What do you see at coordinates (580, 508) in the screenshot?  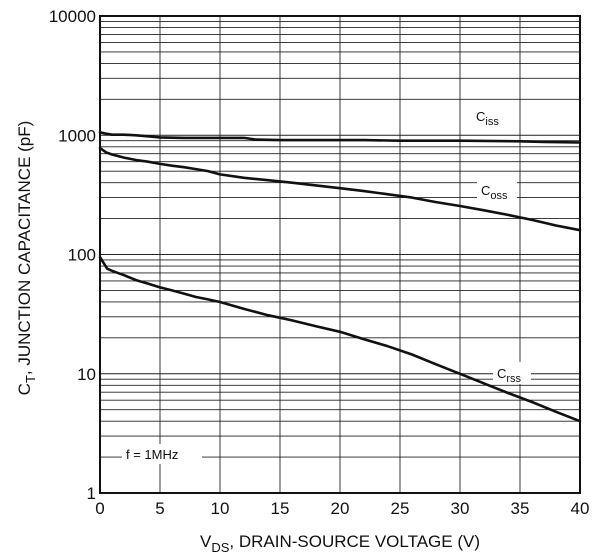 I see `x-tick-label: 40` at bounding box center [580, 508].